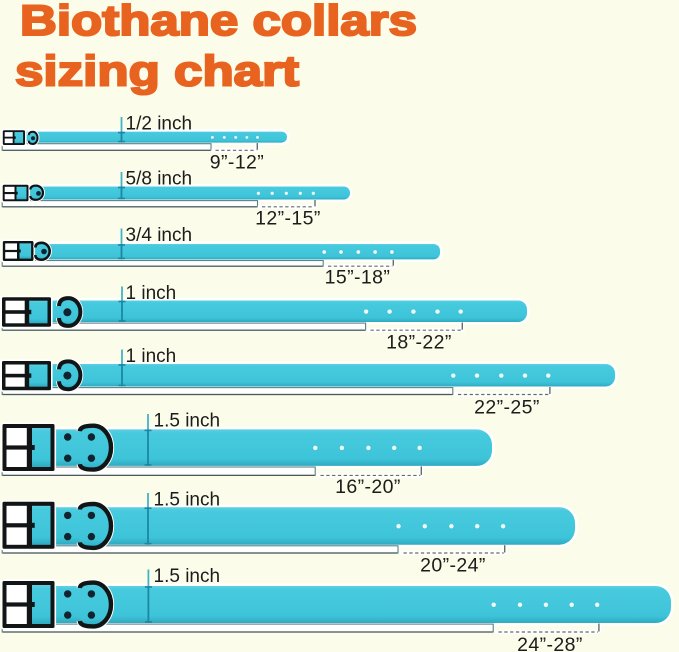  Describe the element at coordinates (507, 408) in the screenshot. I see `svg-text: 22”-25”` at that location.